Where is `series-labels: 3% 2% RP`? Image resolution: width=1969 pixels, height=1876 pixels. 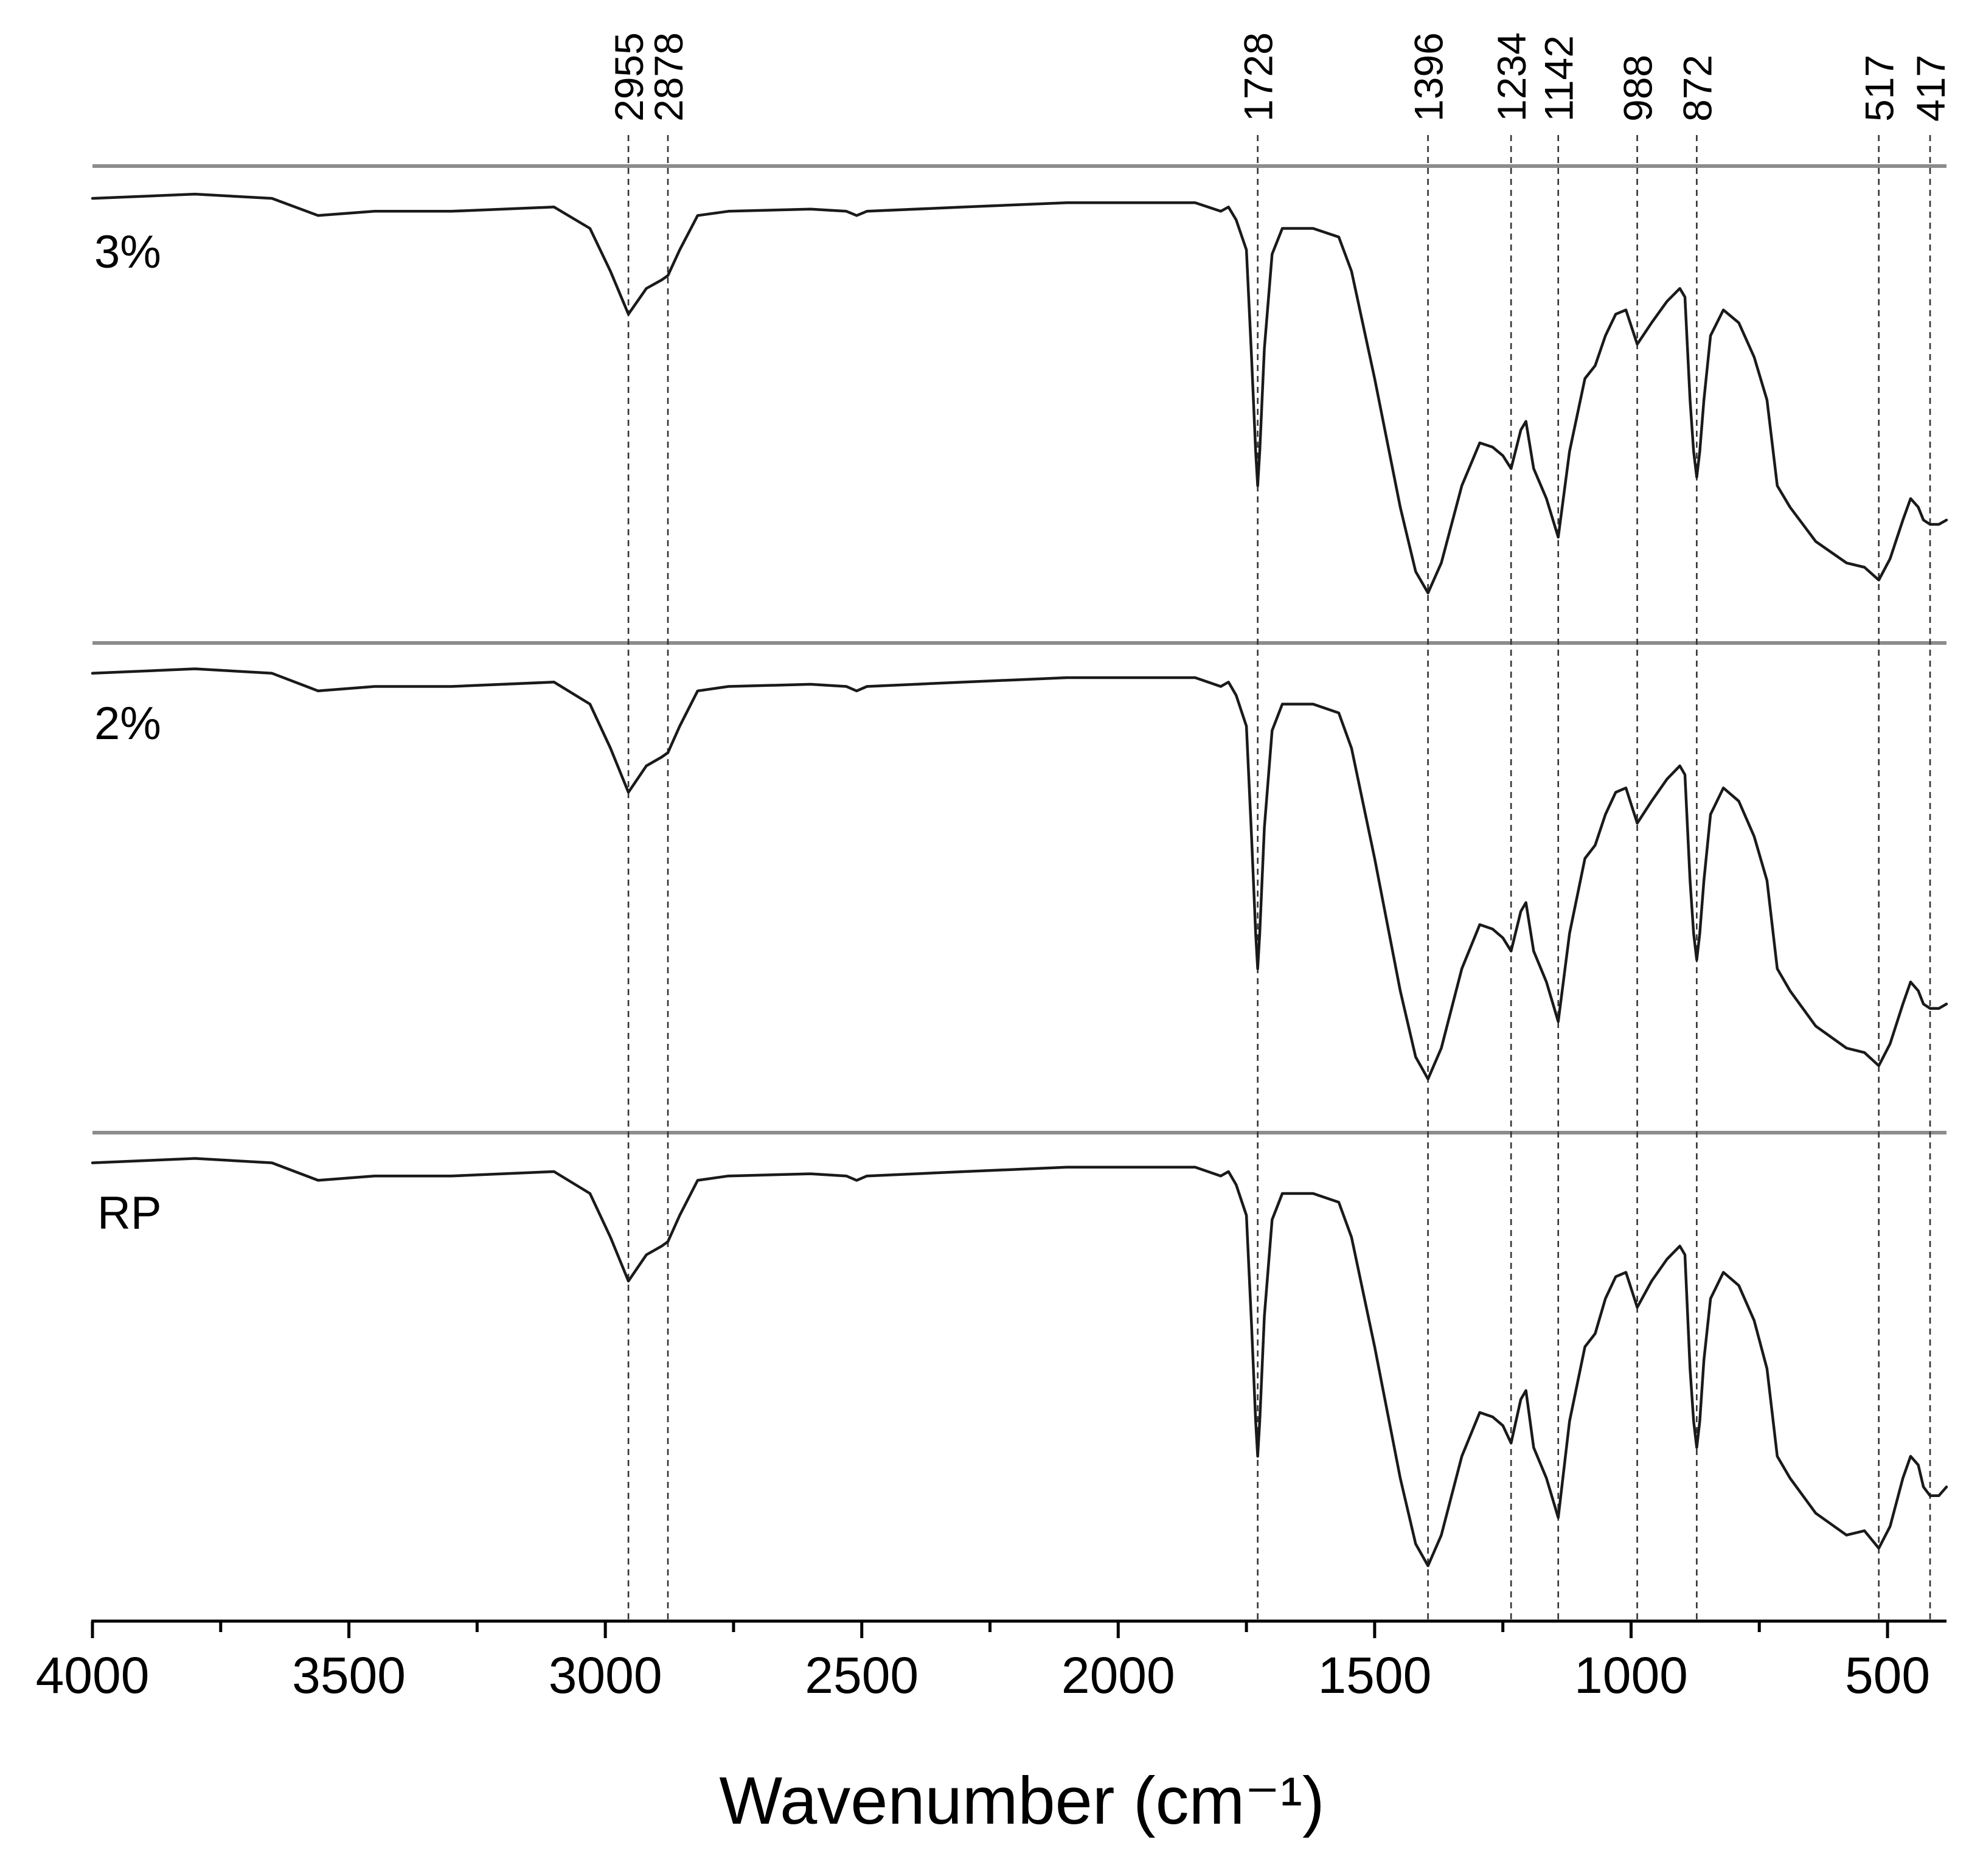
series-labels: 3% 2% RP is located at coordinates (128, 732).